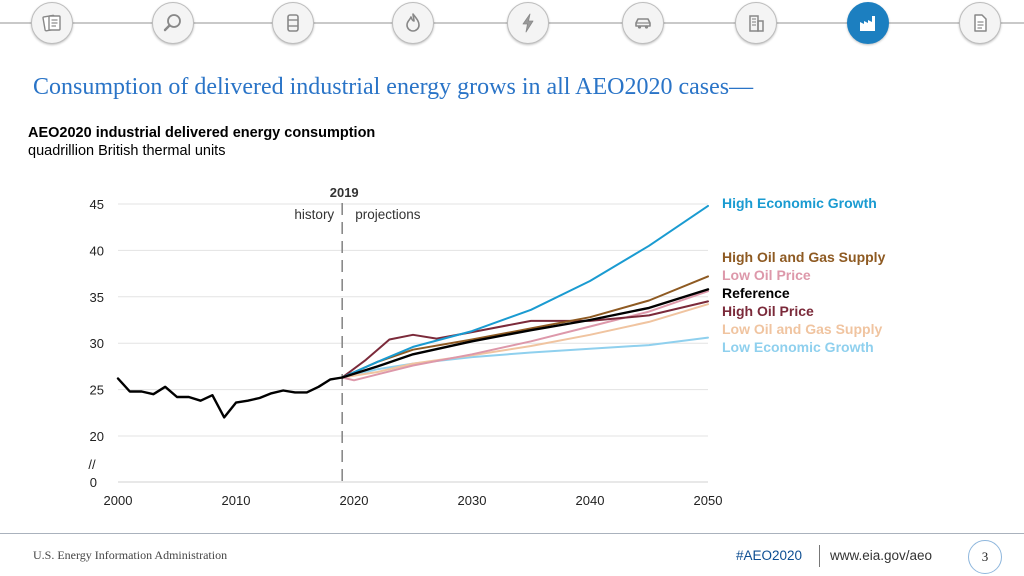 The height and width of the screenshot is (576, 1024). Describe the element at coordinates (52, 23) in the screenshot. I see `documents-icon` at that location.